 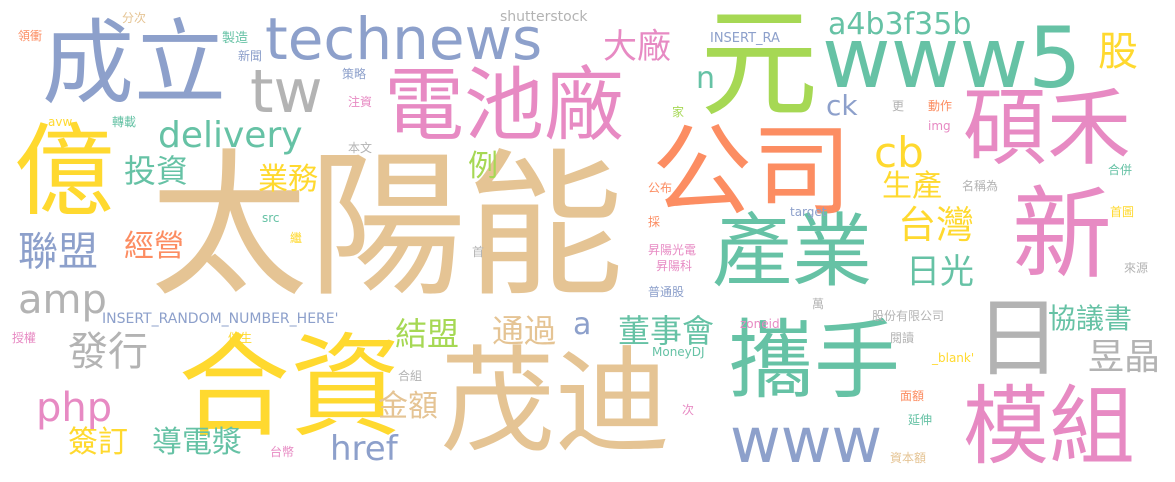 I want to click on word-celue: 策略, so click(x=354, y=74).